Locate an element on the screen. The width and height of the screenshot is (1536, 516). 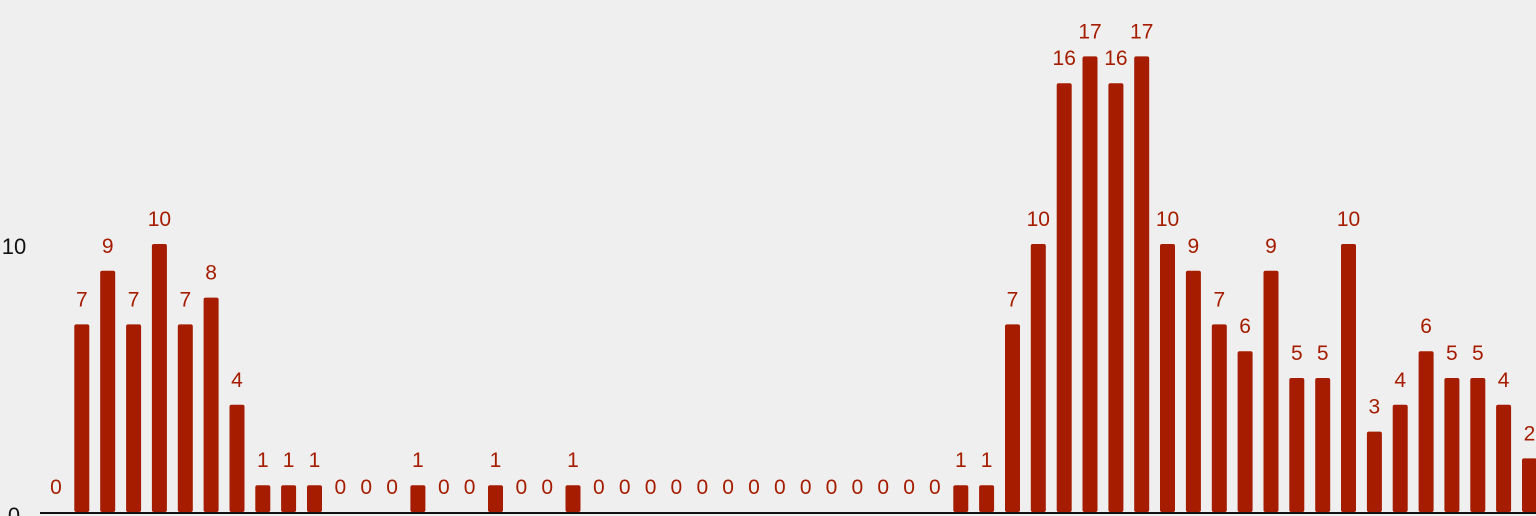
data-label-7: 4 is located at coordinates (237, 380).